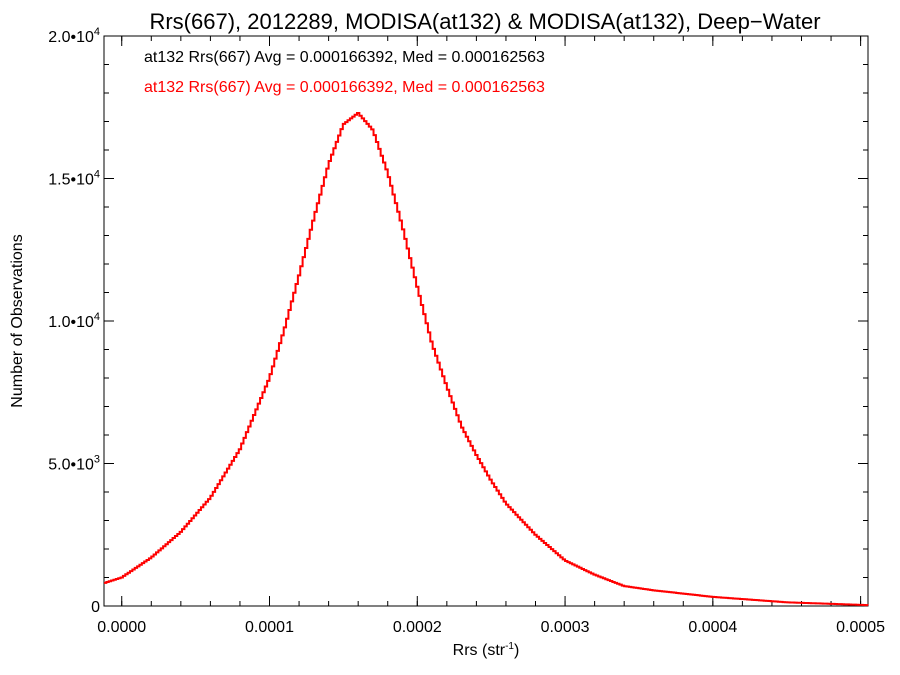  I want to click on x-tick-label-4: 0.0004, so click(712, 627).